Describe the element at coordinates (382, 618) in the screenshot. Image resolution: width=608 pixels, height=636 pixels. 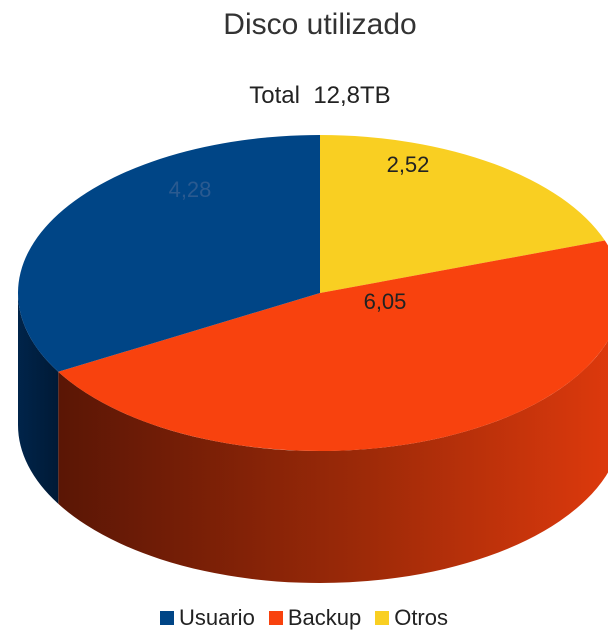
I see `legend-swatch-otros` at that location.